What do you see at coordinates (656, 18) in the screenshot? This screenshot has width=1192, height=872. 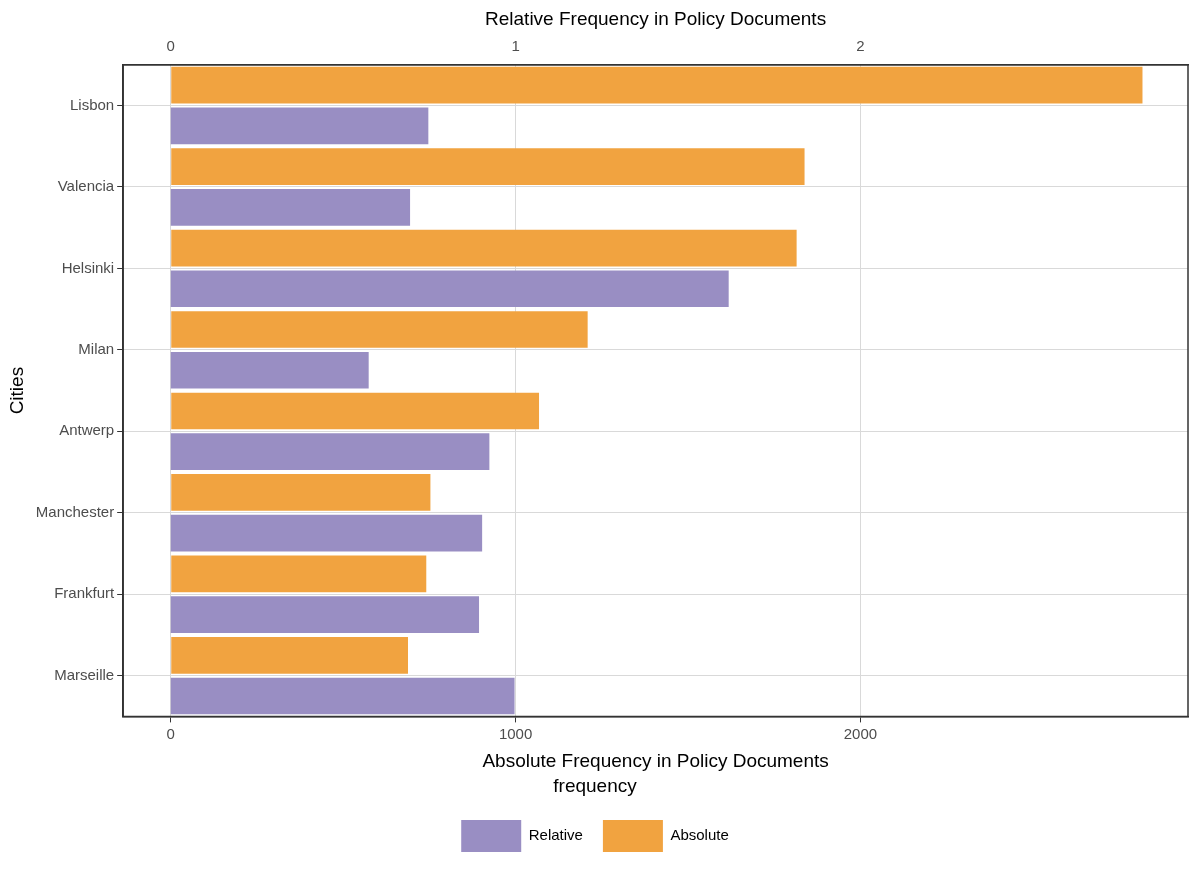 I see `x2-axis-title: Relative Frequency in Policy Documents` at bounding box center [656, 18].